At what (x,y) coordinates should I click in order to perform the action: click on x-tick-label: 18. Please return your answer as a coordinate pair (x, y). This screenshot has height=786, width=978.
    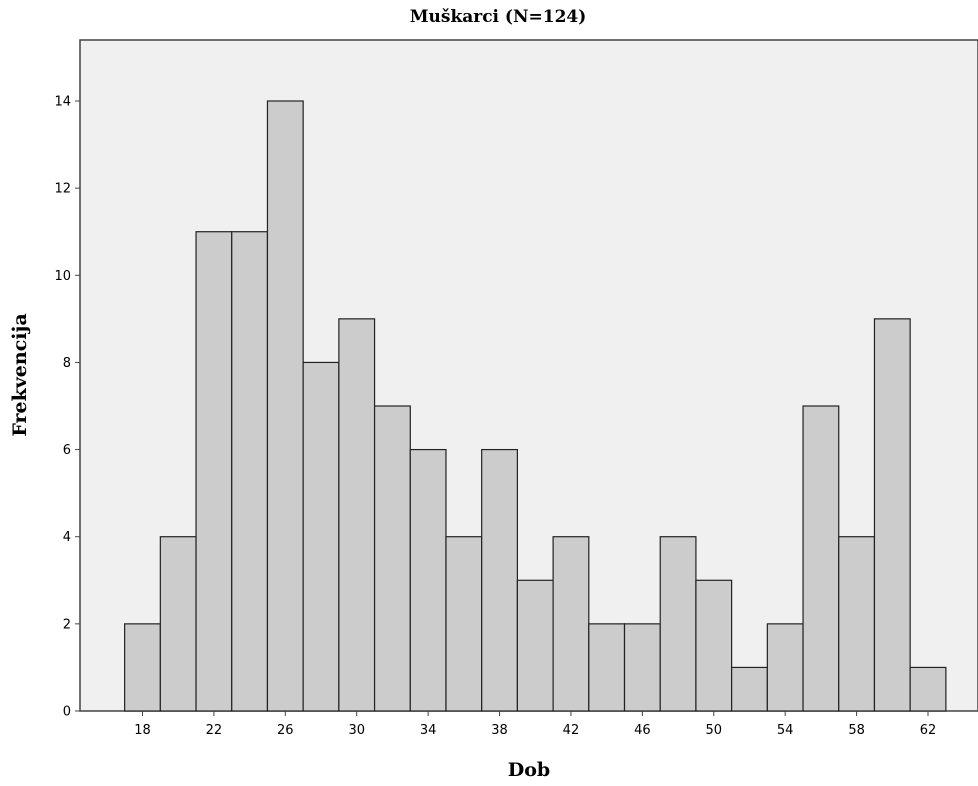
    Looking at the image, I should click on (142, 730).